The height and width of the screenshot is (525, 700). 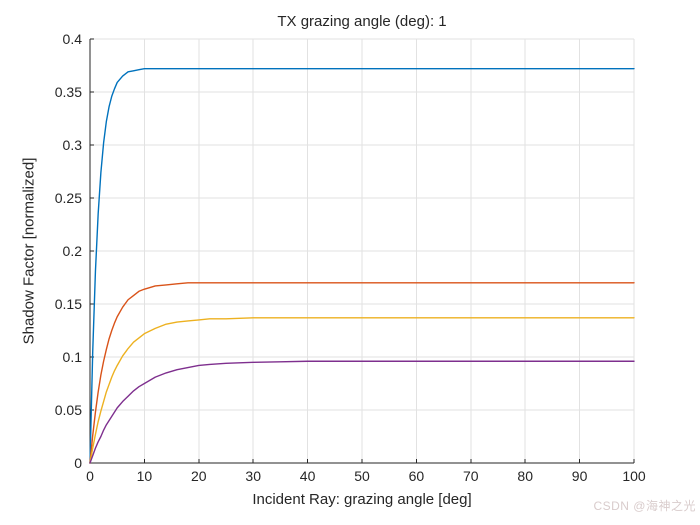 I want to click on y-tick-label: 0.4, so click(x=73, y=39).